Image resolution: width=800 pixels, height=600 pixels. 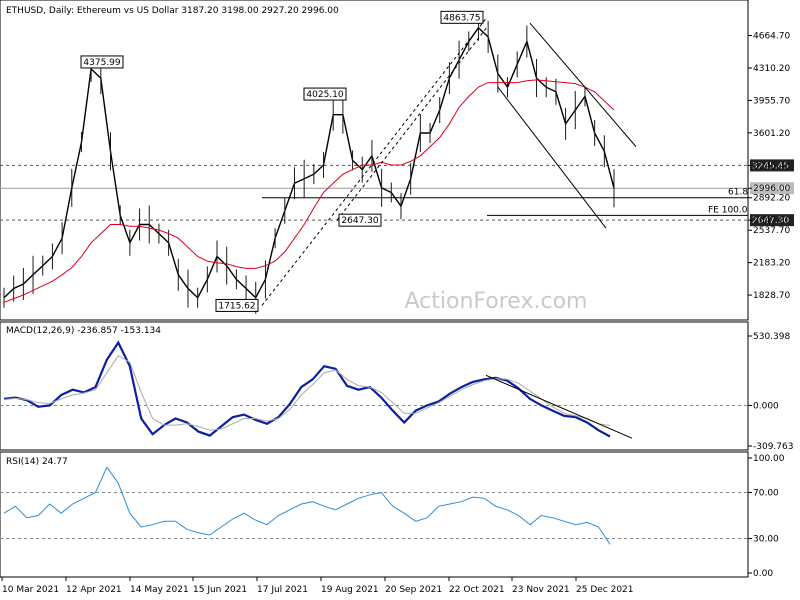 I want to click on price-annotation: 4025.10, so click(x=325, y=94).